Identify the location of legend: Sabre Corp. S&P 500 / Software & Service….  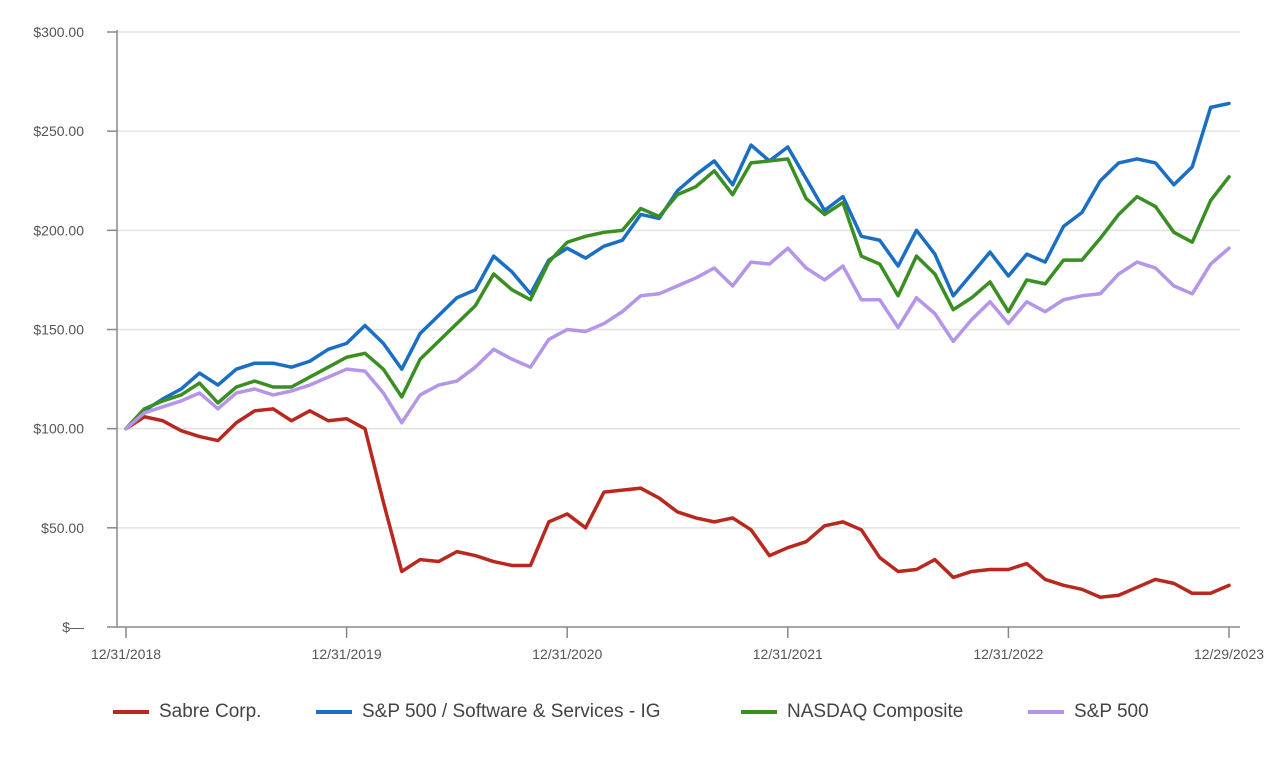
(635, 712).